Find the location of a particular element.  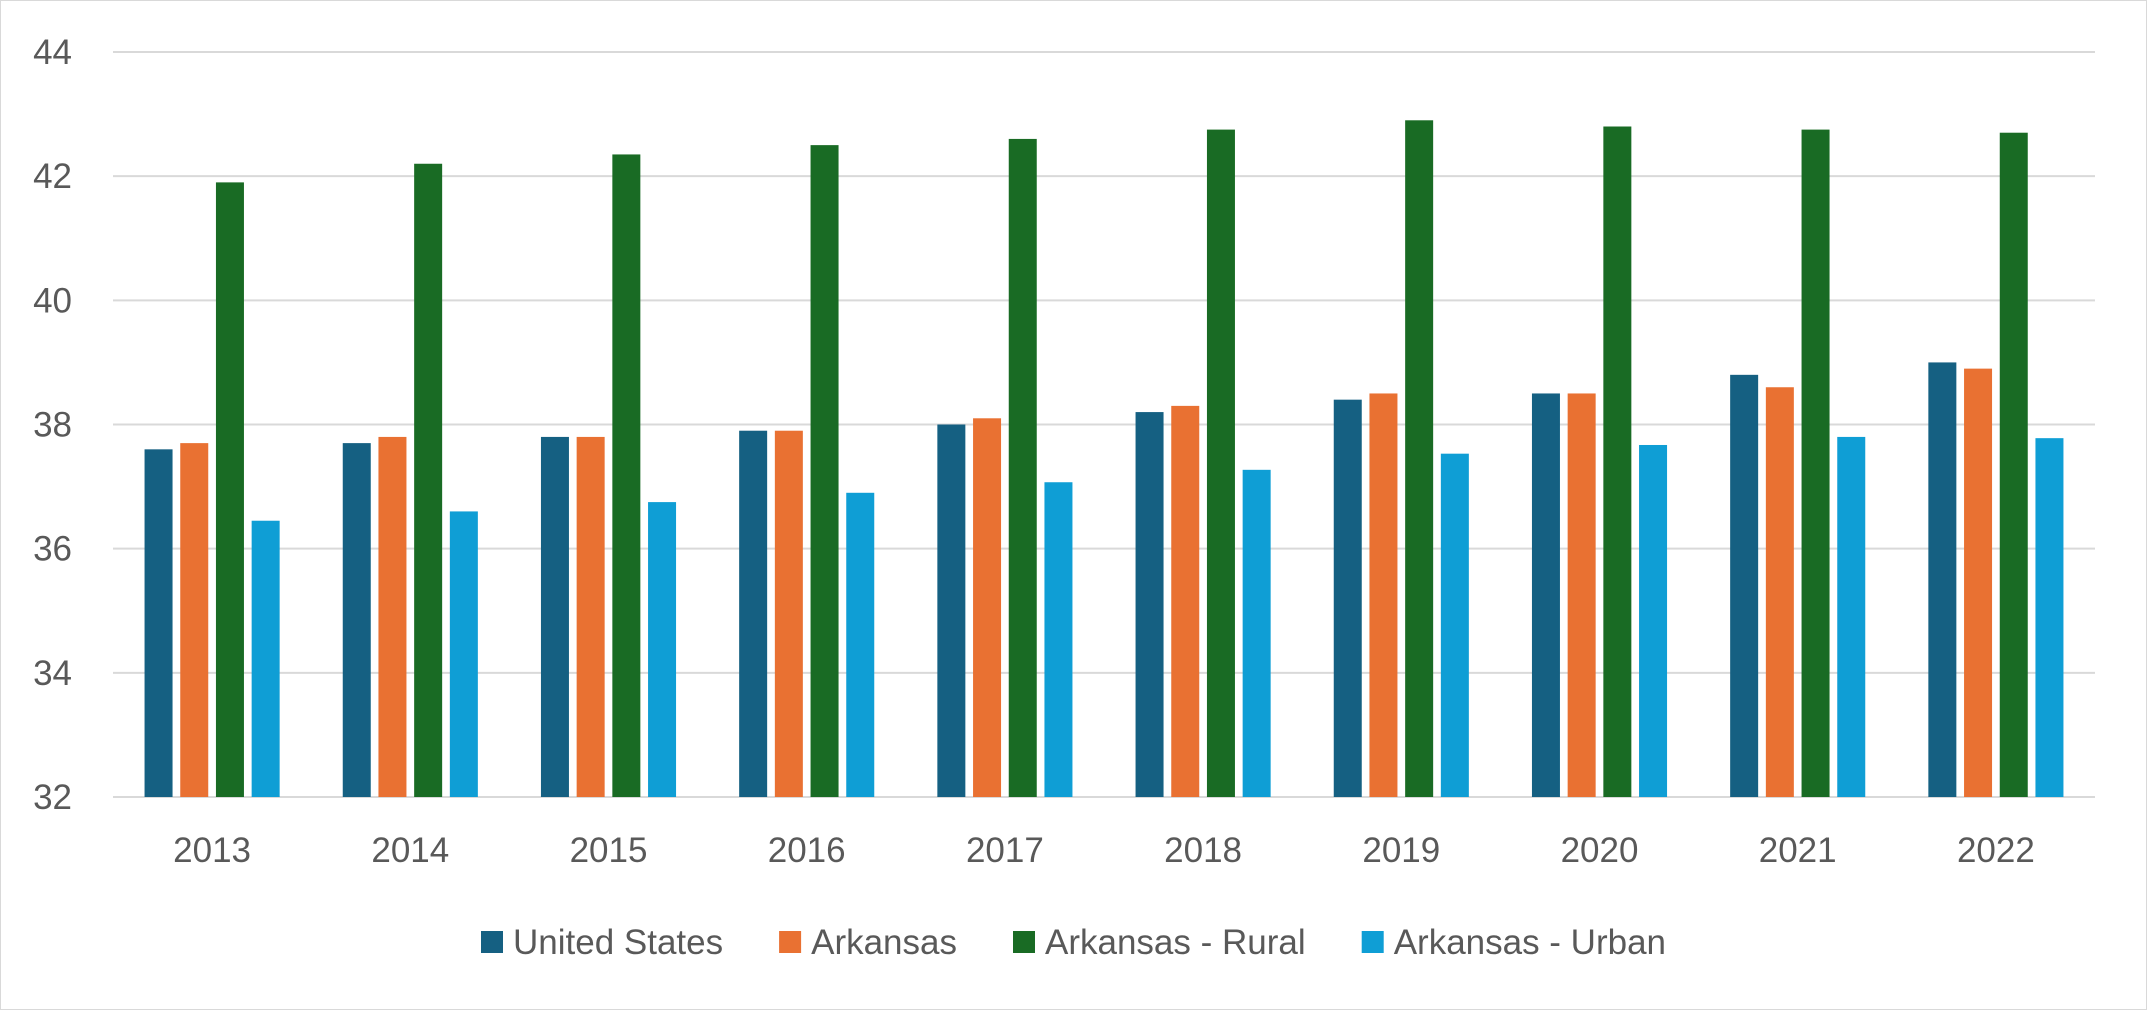

bar-arkansas-urban-2019 is located at coordinates (1454, 625).